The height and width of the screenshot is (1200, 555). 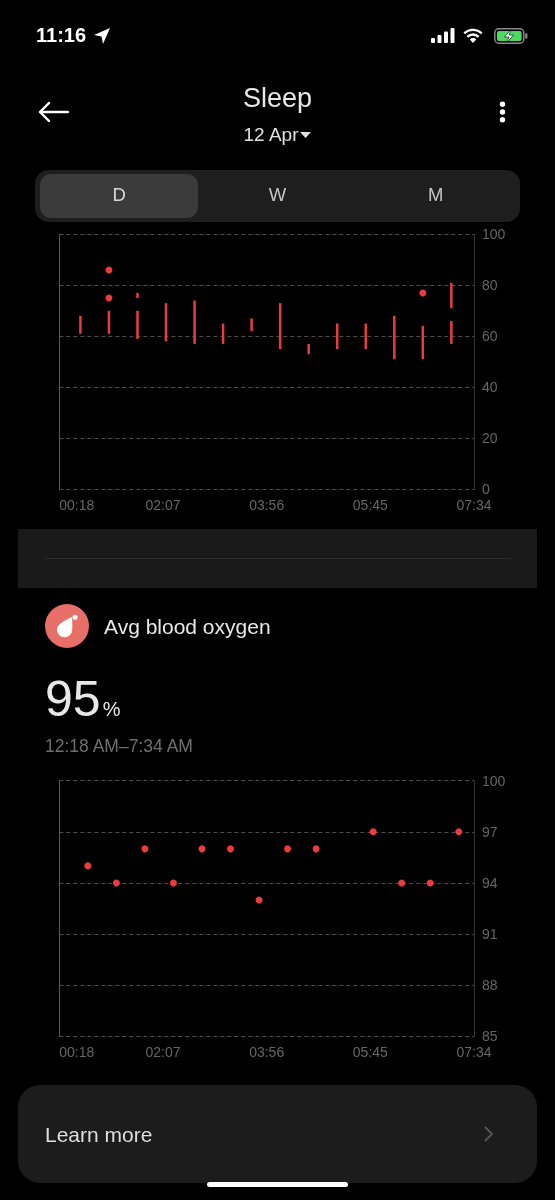 I want to click on chart-title: Avg blood oxygen, so click(x=187, y=626).